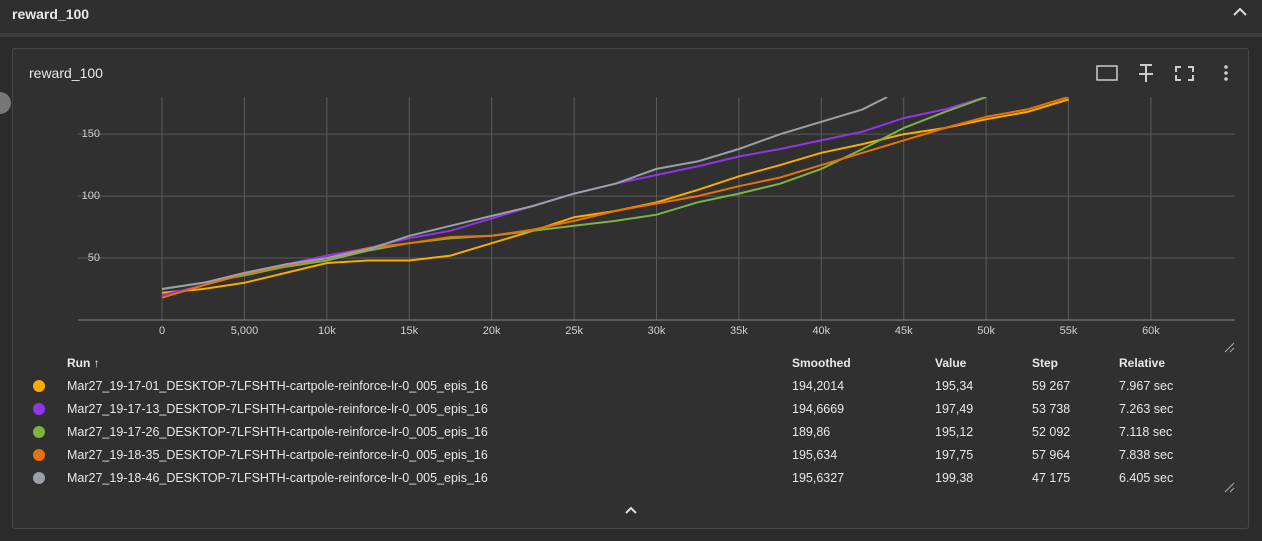  I want to click on table-cell: 195,12, so click(954, 432).